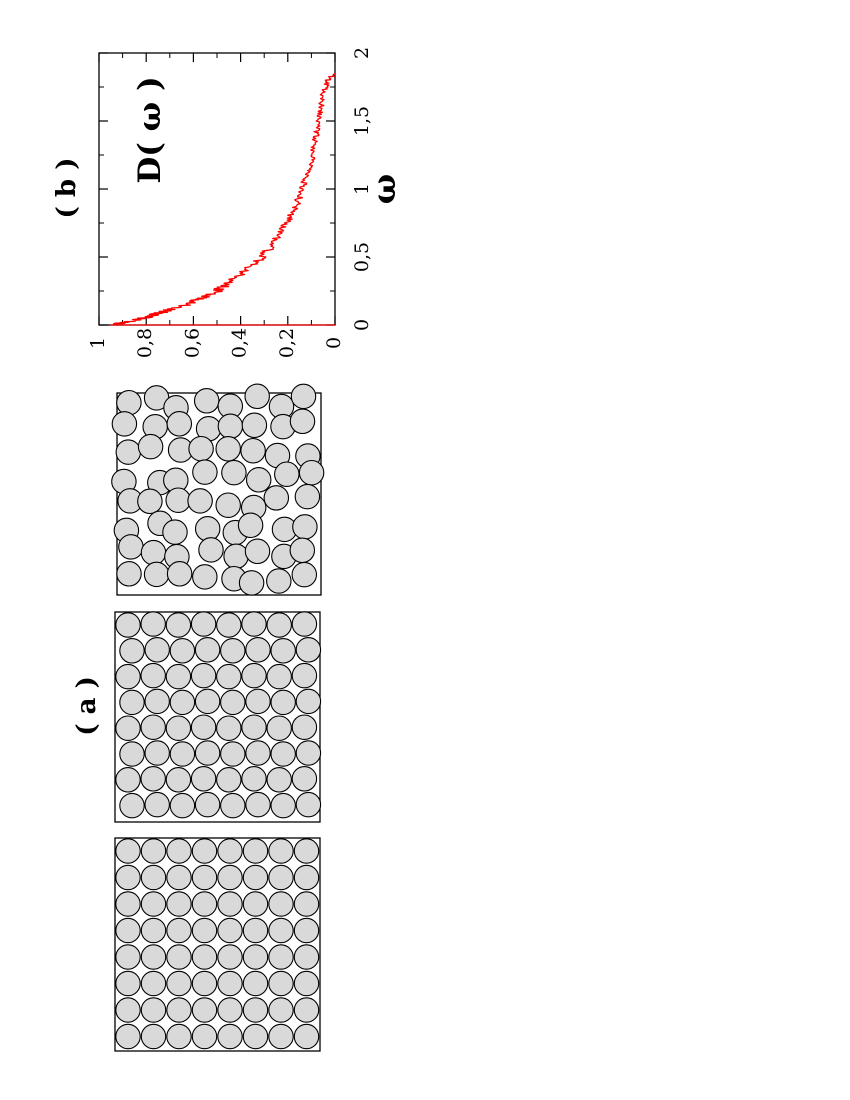  I want to click on omega-ticks: 0 0,5 1 1,5 2, so click(236, 189).